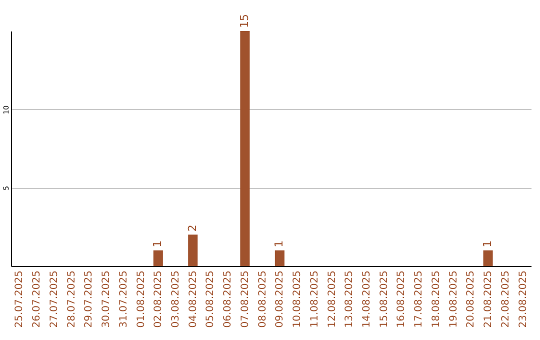  Describe the element at coordinates (124, 299) in the screenshot. I see `x-tick-label: 31.07.2025` at that location.